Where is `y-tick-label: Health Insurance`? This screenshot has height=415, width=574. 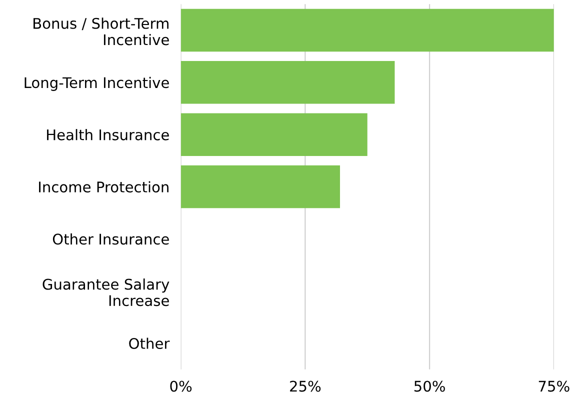 y-tick-label: Health Insurance is located at coordinates (108, 134).